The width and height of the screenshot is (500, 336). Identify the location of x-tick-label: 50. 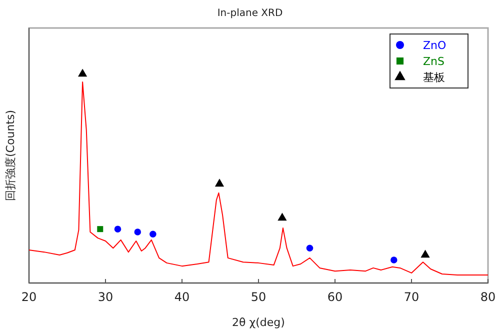
(258, 297).